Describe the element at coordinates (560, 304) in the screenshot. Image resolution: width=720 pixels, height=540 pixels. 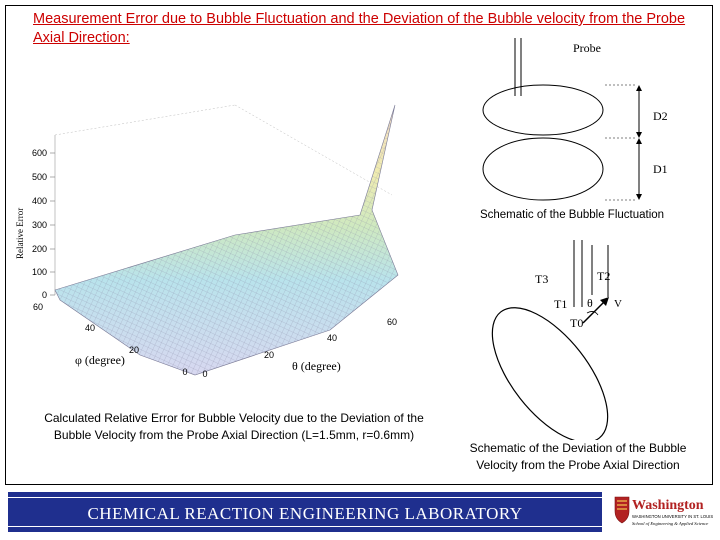
I see `t1-label: T1` at that location.